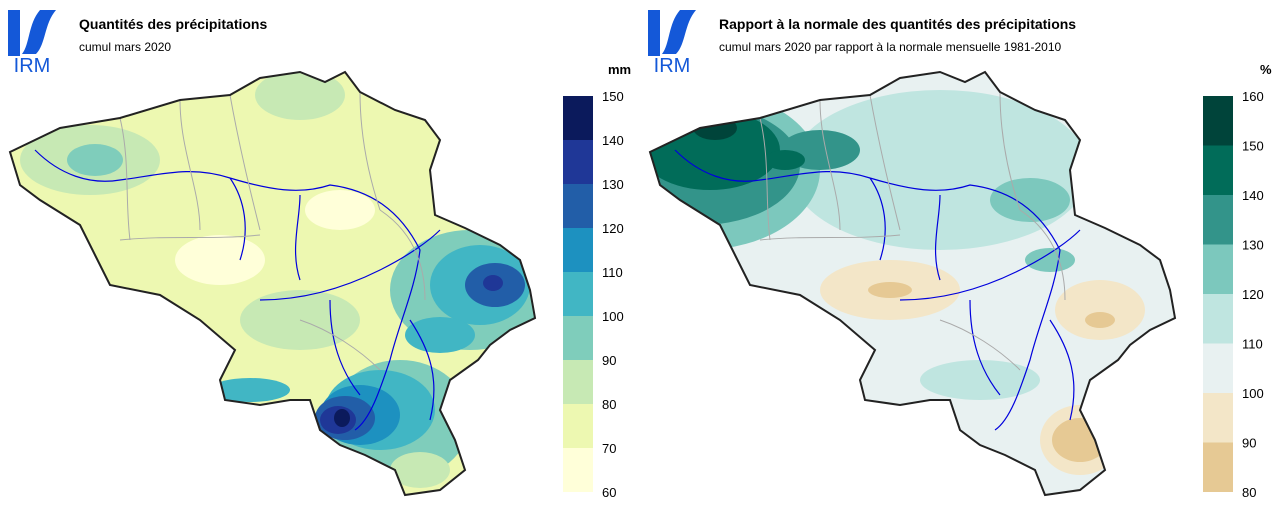  I want to click on map-title: Quantités des précipitations, so click(173, 24).